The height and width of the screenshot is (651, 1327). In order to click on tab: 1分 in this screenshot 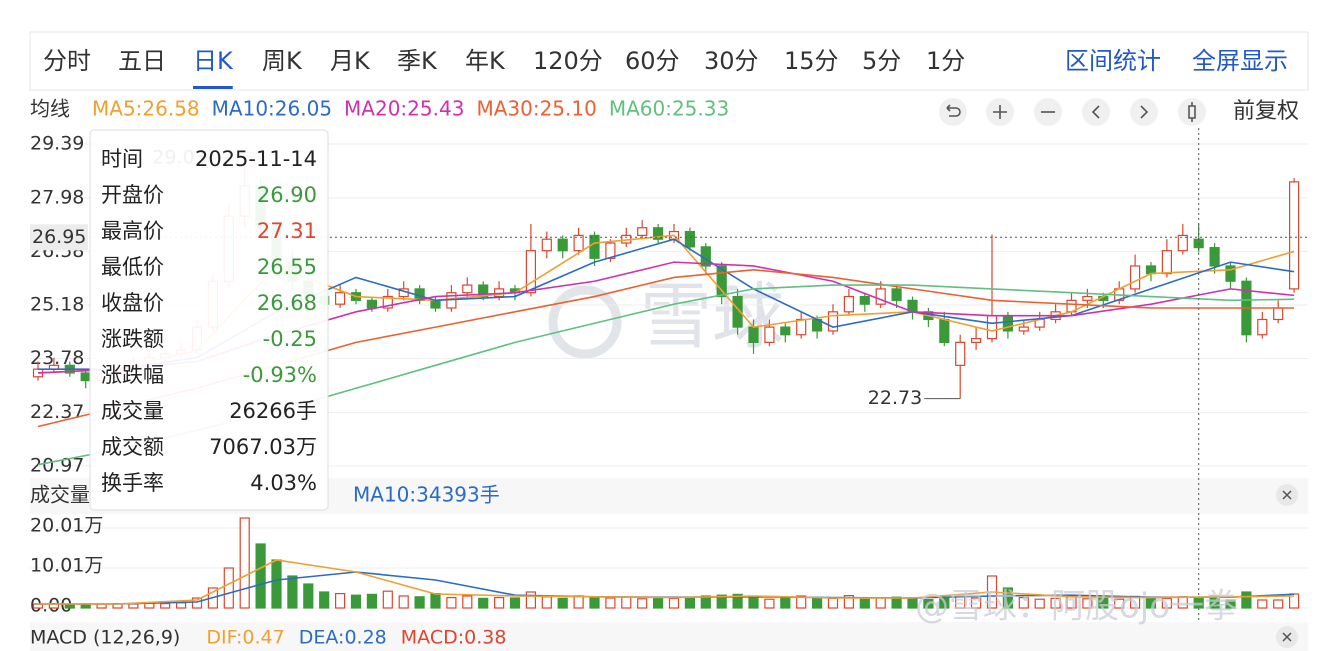, I will do `click(945, 61)`.